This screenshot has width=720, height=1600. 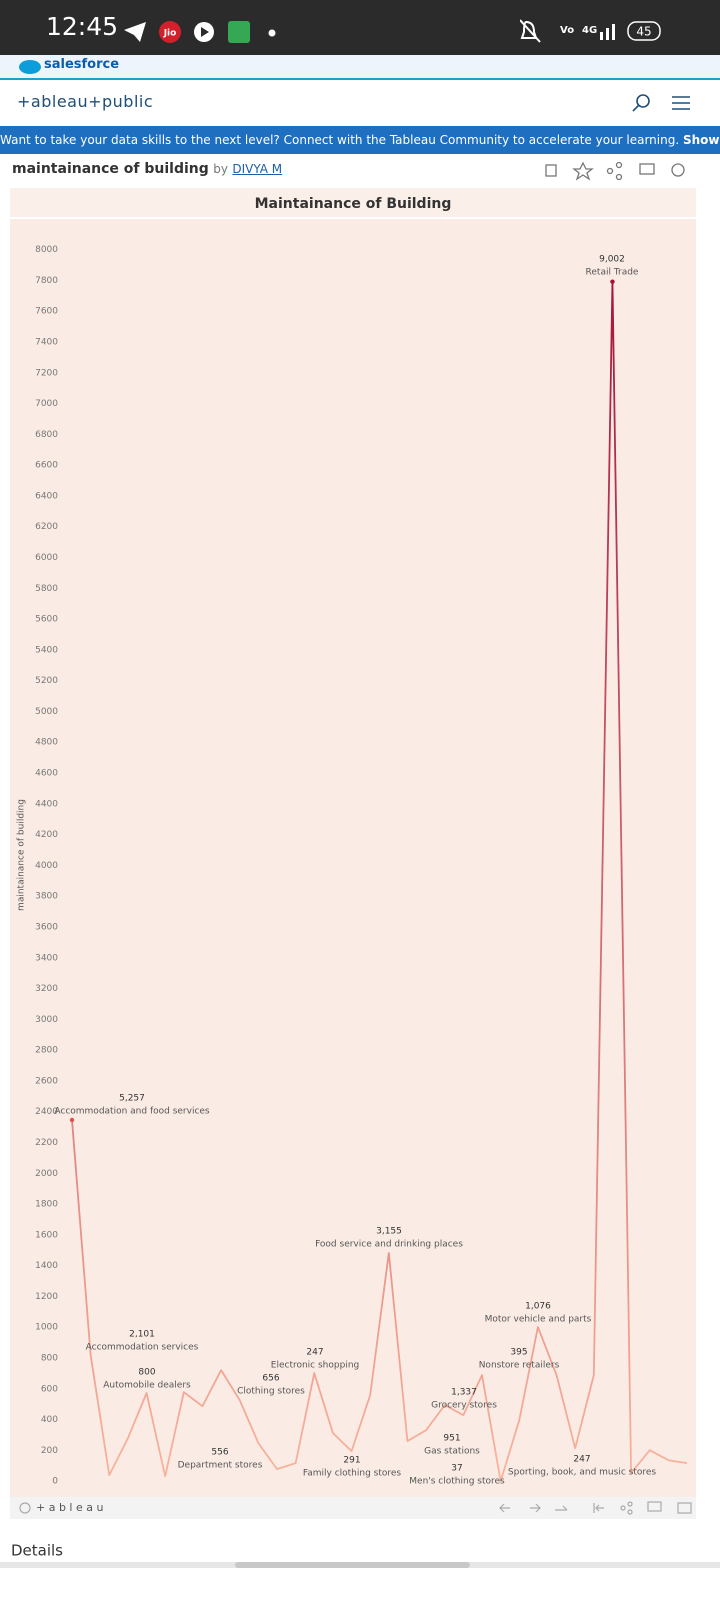 What do you see at coordinates (30, 67) in the screenshot?
I see `salesforce-cloud` at bounding box center [30, 67].